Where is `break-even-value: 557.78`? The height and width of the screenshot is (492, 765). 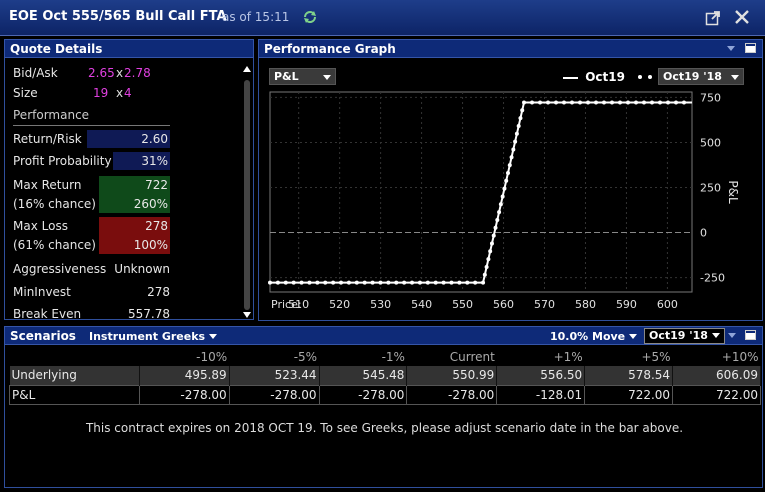
break-even-value: 557.78 is located at coordinates (149, 313).